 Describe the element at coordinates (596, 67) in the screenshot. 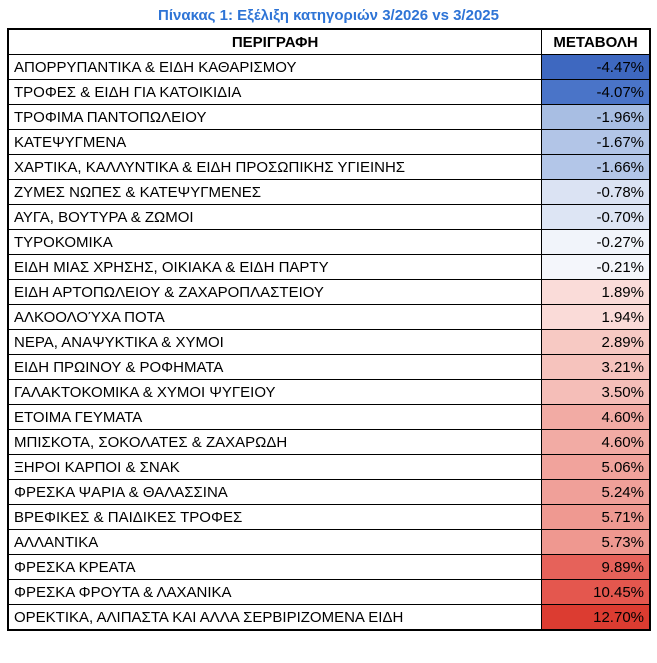

I see `change-value-cell: -4.47%` at that location.